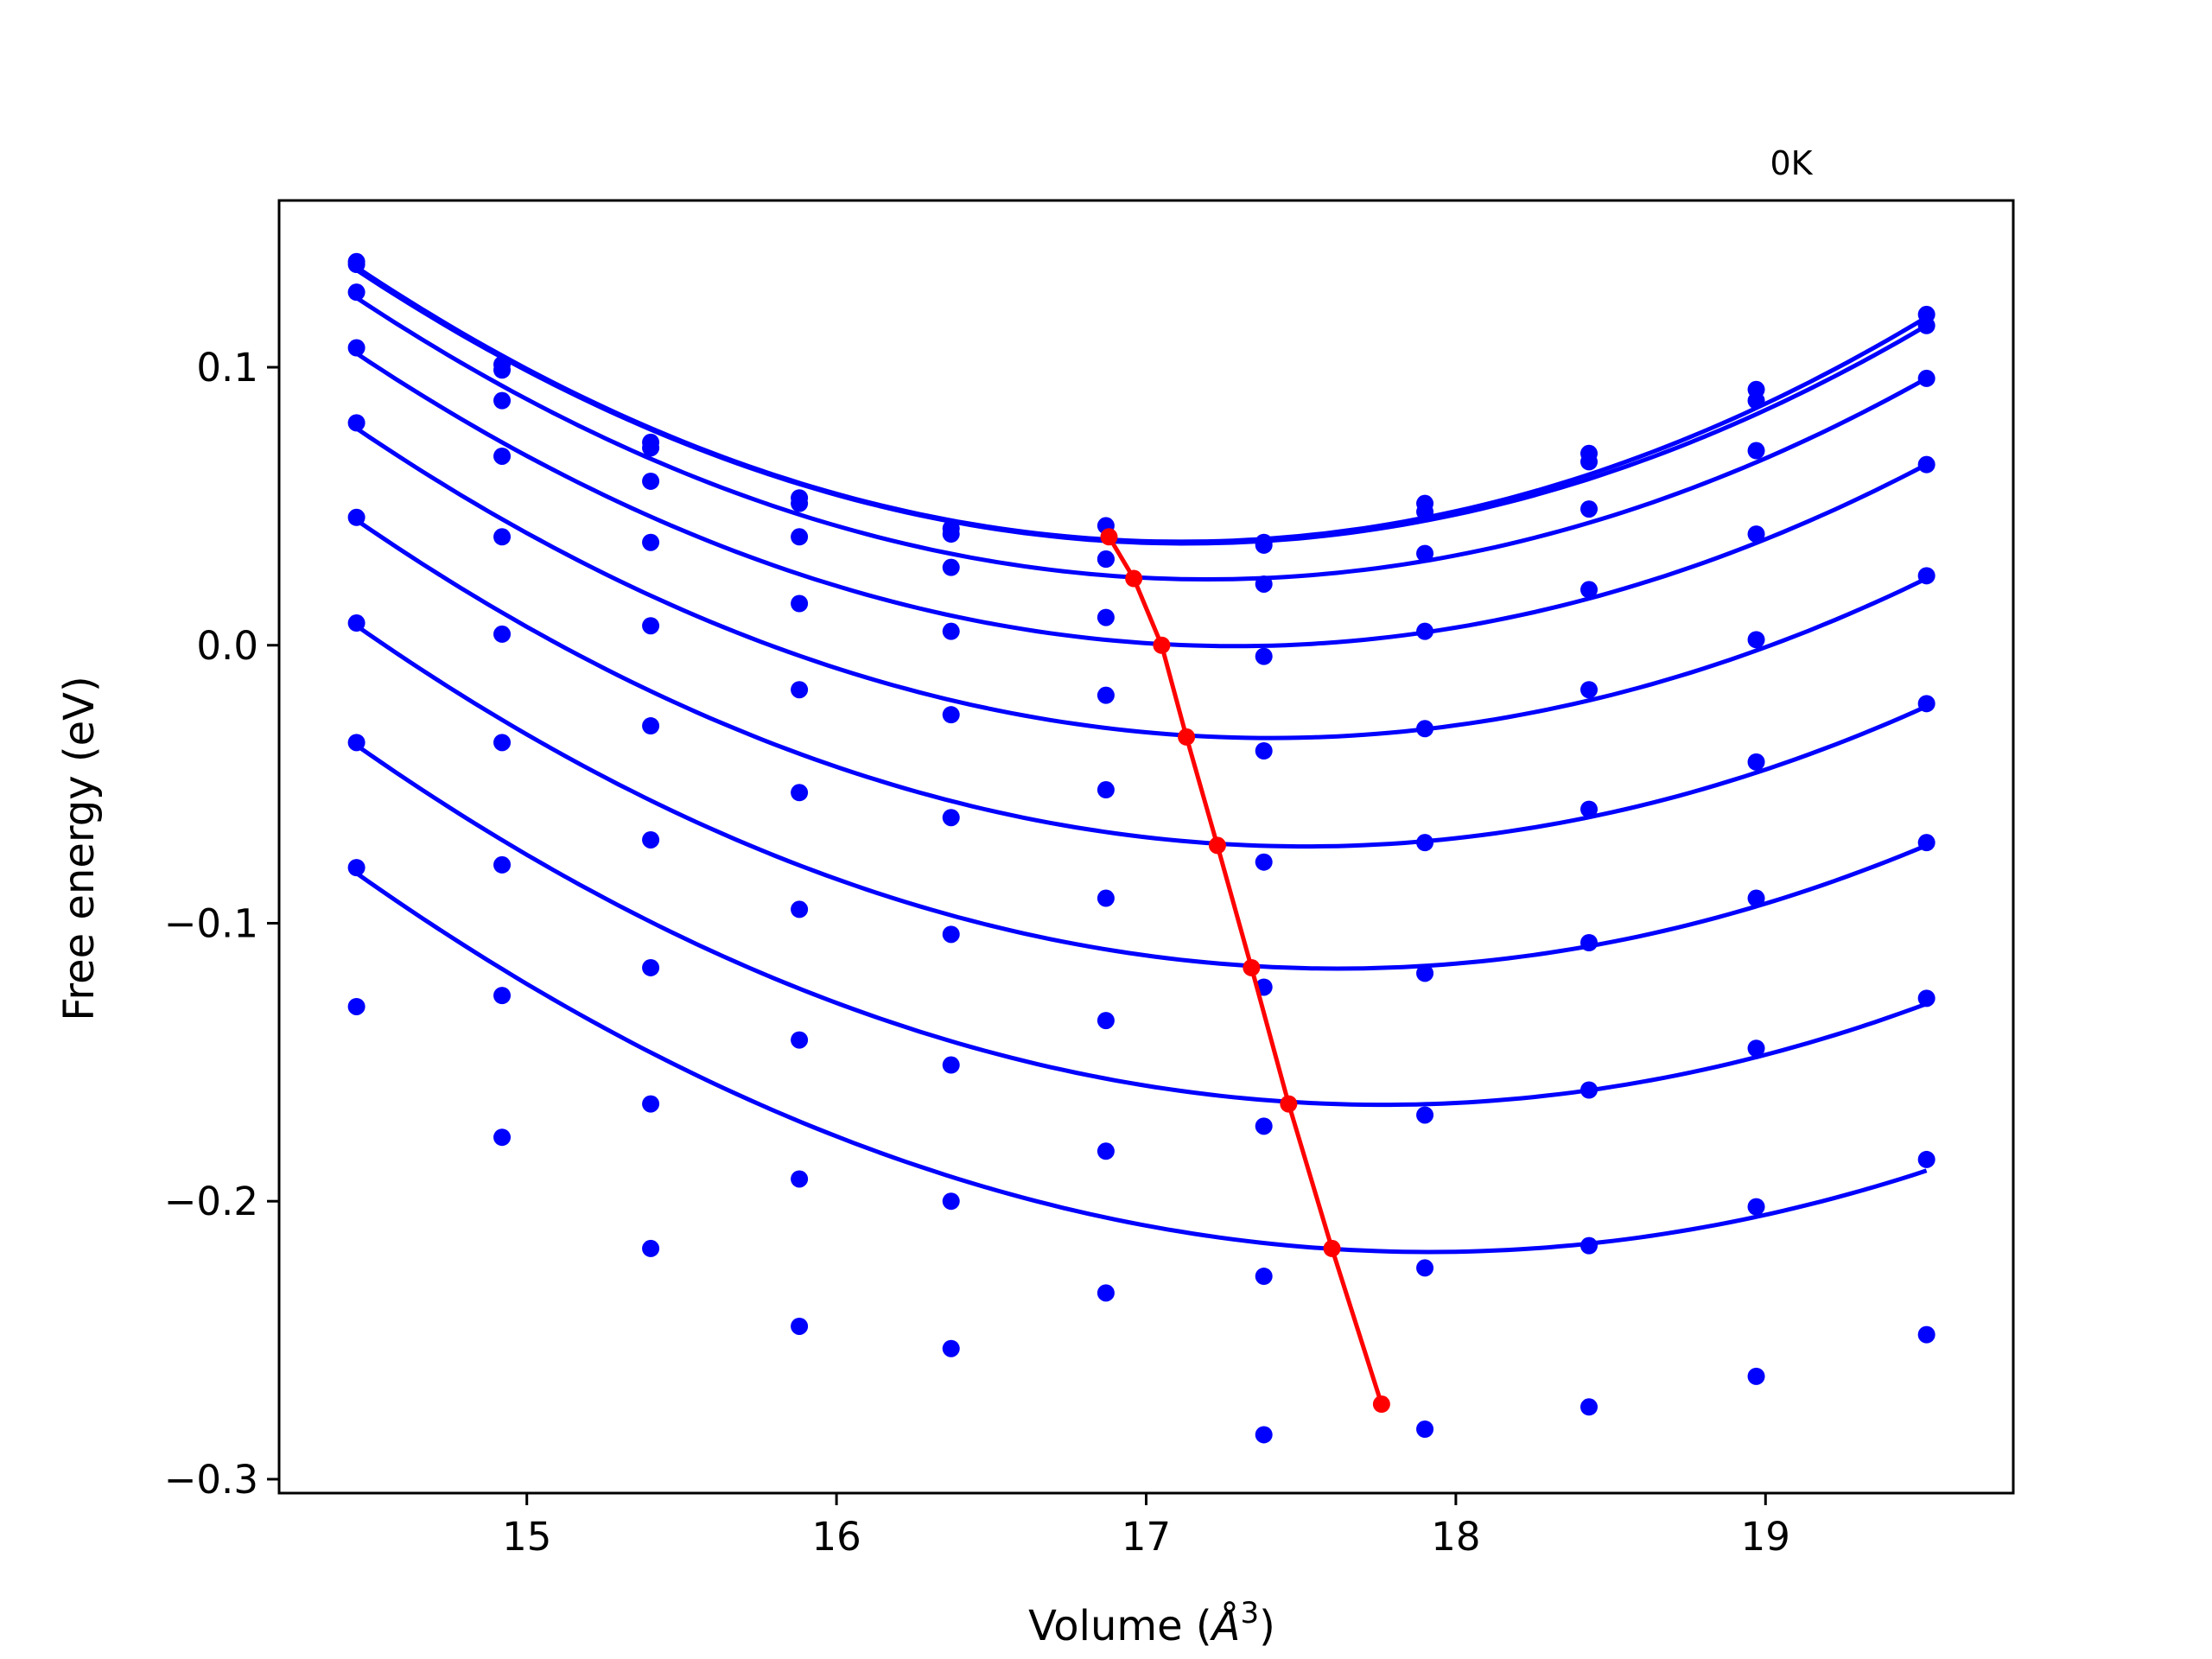 The height and width of the screenshot is (1659, 2212). I want to click on x-tick-label: 16, so click(836, 1537).